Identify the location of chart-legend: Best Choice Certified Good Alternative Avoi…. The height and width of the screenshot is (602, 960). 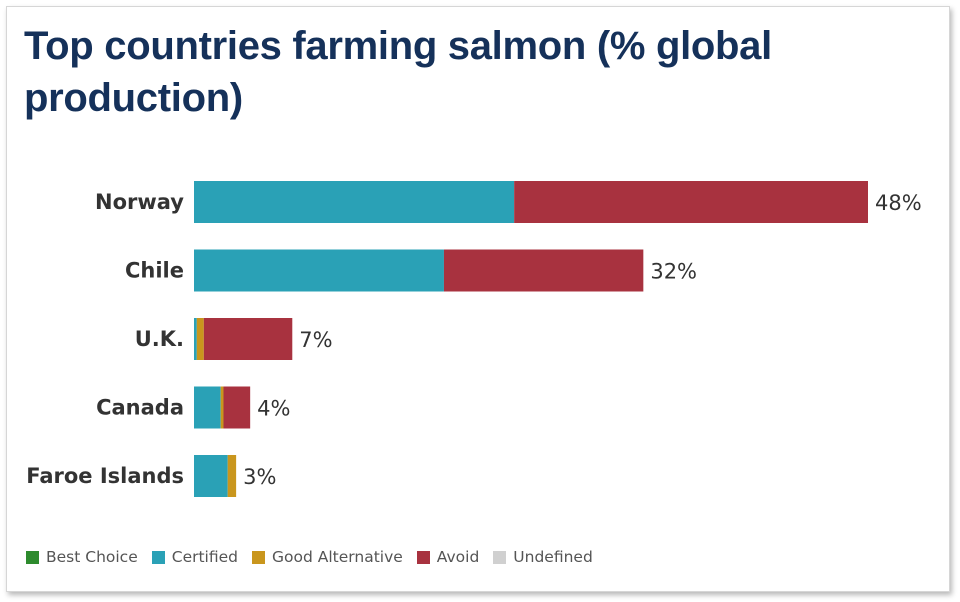
(316, 557).